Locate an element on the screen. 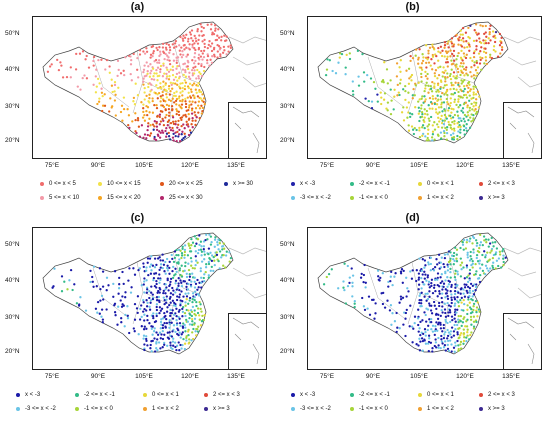  legend-item: x < -3 is located at coordinates (303, 184).